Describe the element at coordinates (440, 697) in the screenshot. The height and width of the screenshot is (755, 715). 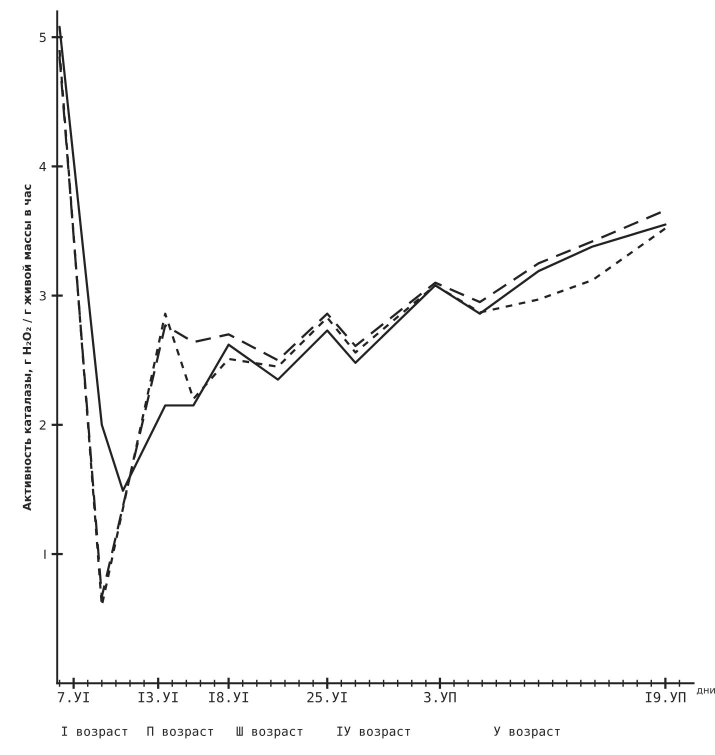
I see `x-tick-label: 3.УП` at that location.